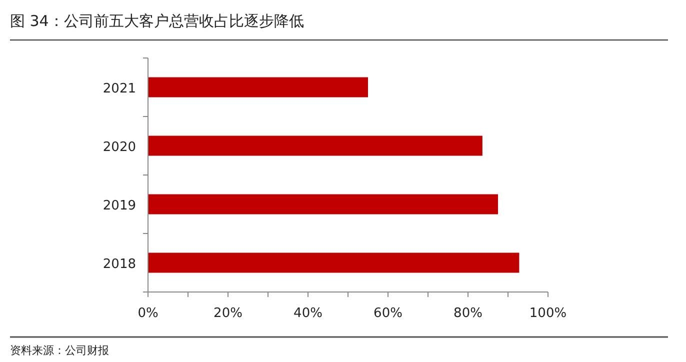 The width and height of the screenshot is (686, 362). Describe the element at coordinates (228, 313) in the screenshot. I see `x-tick-label: 20%` at that location.